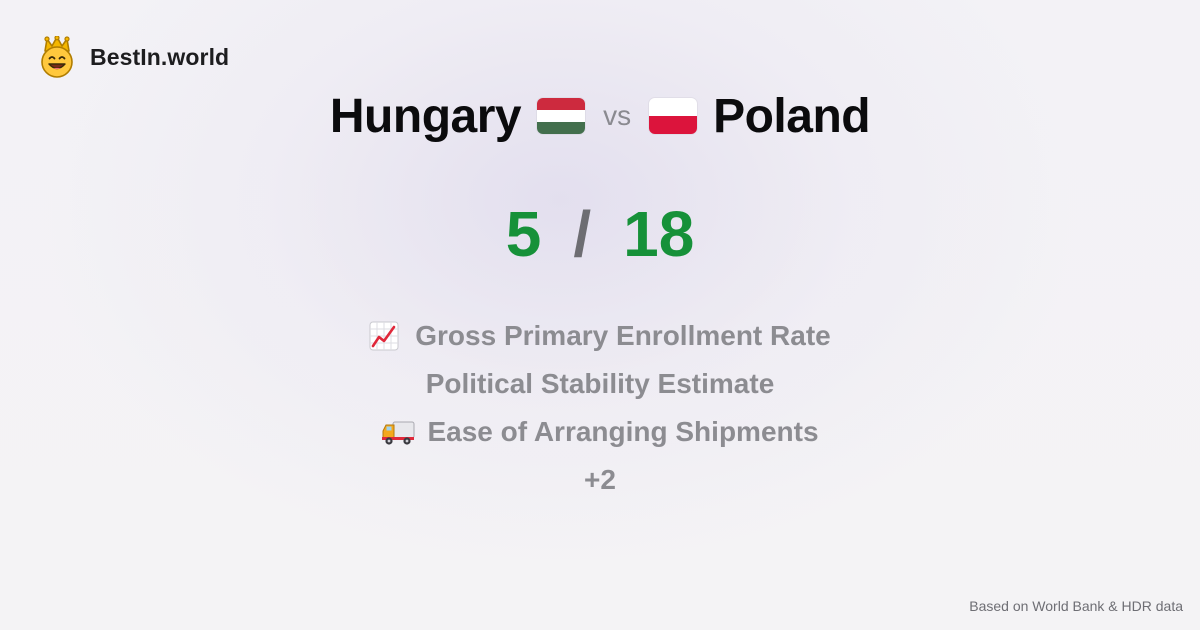  I want to click on category-label: Political Stability Estimate, so click(600, 383).